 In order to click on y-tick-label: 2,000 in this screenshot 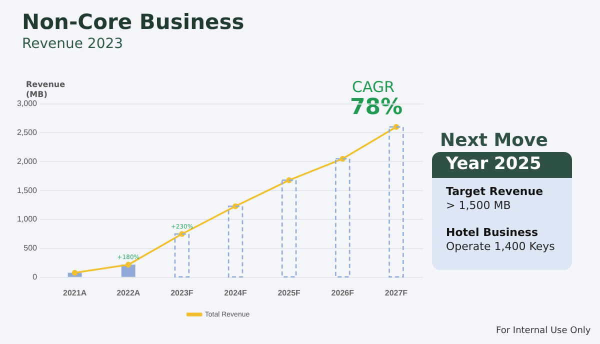, I will do `click(27, 161)`.